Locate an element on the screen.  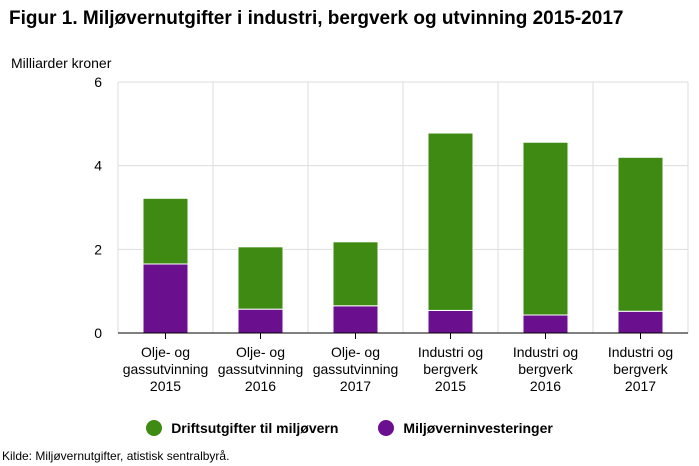
y-tick-label: 6 is located at coordinates (98, 82).